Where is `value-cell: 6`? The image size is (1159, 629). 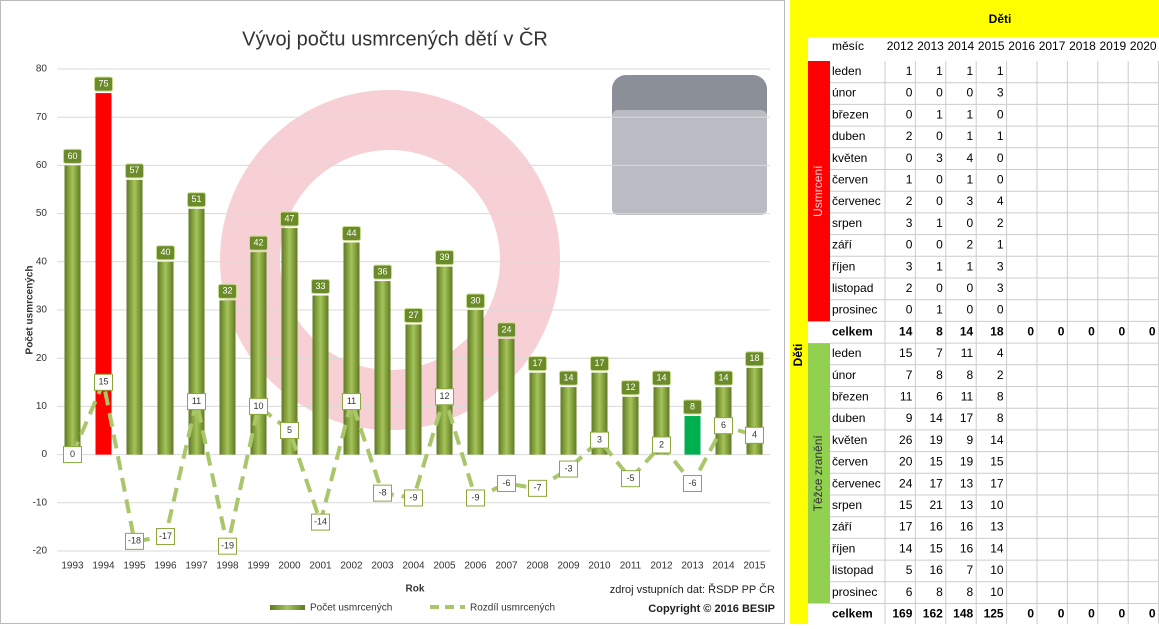
value-cell: 6 is located at coordinates (939, 397).